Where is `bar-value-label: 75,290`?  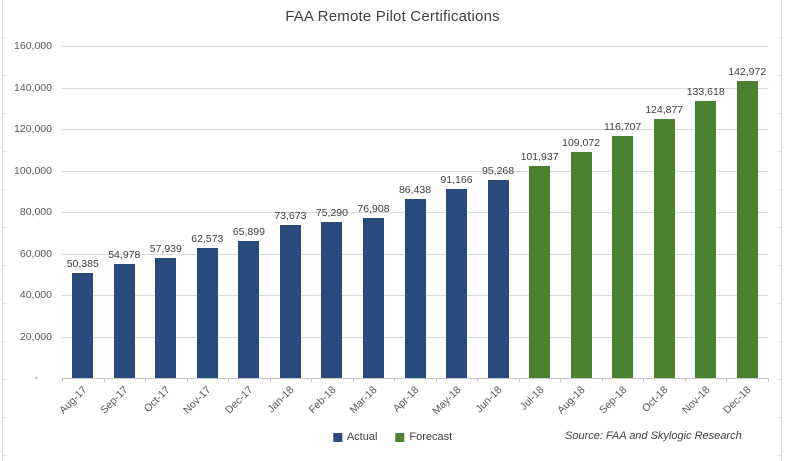 bar-value-label: 75,290 is located at coordinates (331, 212).